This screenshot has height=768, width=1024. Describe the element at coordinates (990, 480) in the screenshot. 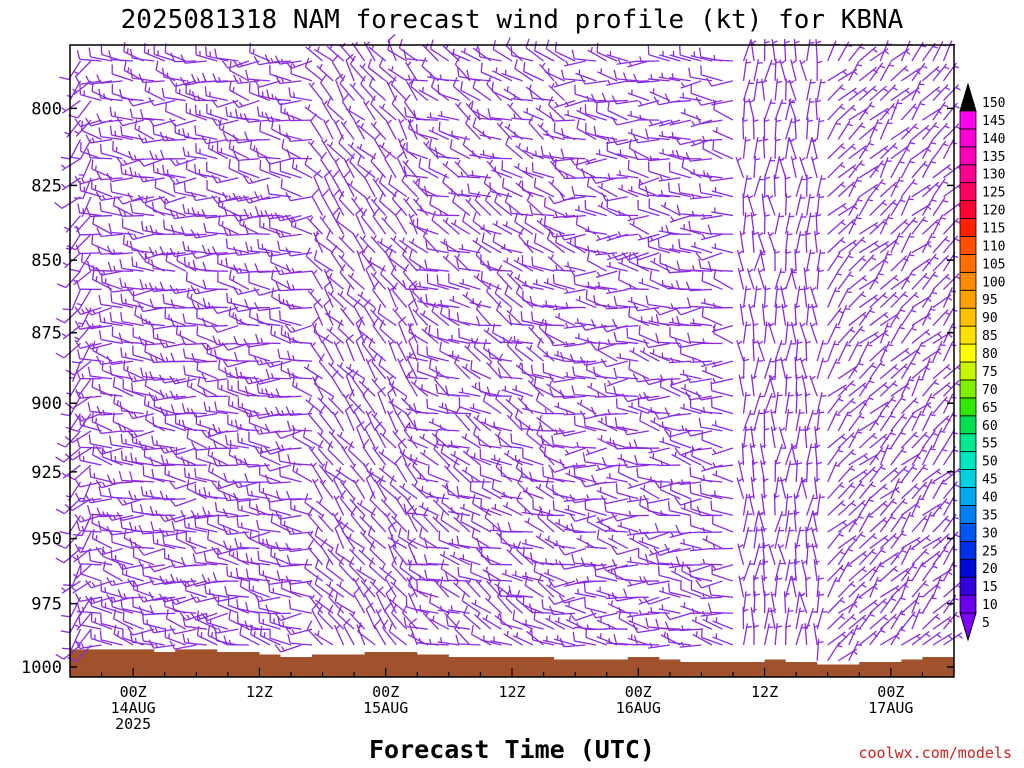

I see `colorbar-label: 45` at that location.